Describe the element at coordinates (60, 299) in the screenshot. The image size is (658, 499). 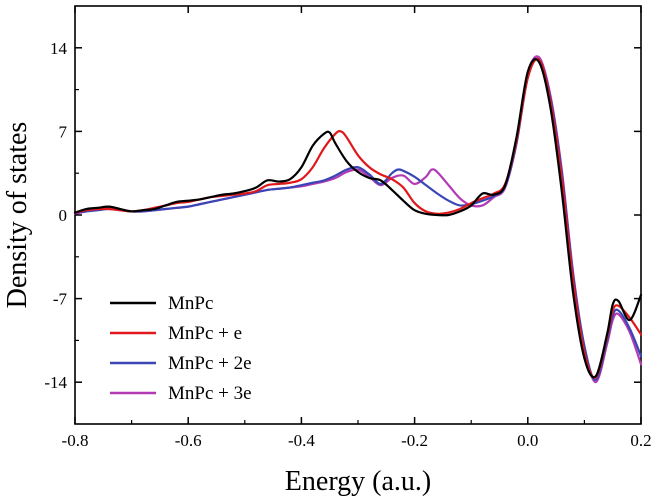
I see `y-tick-label: -7` at that location.